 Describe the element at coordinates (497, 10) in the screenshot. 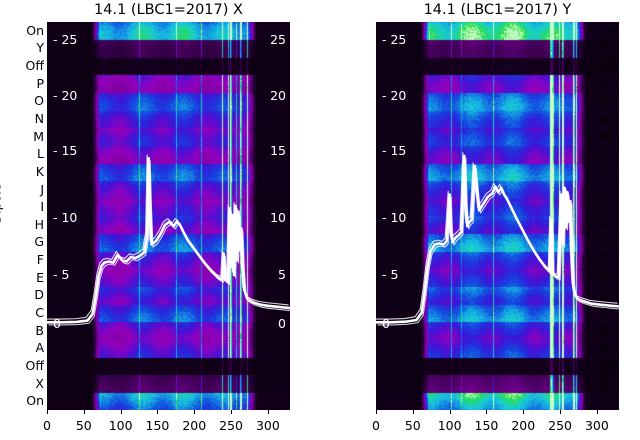

I see `panel-title-right: 14.1 (LBC1=2017) Y` at that location.